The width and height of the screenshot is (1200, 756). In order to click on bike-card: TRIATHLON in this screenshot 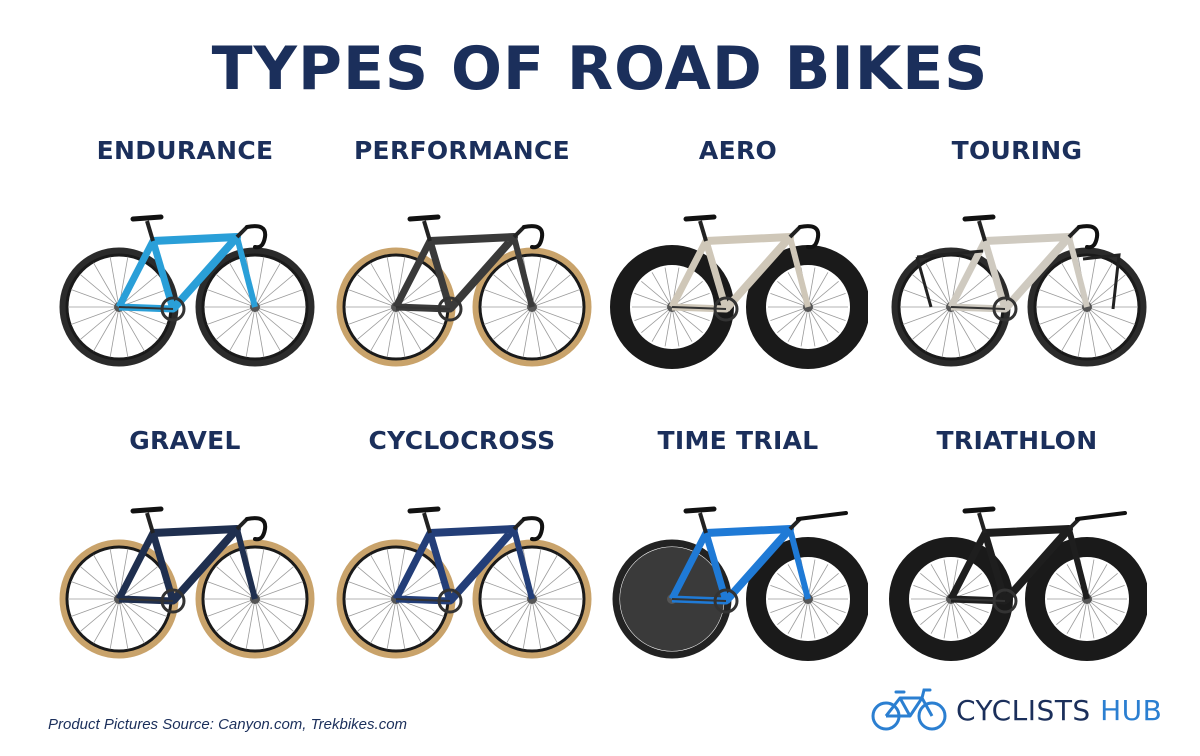, I will do `click(1017, 543)`.